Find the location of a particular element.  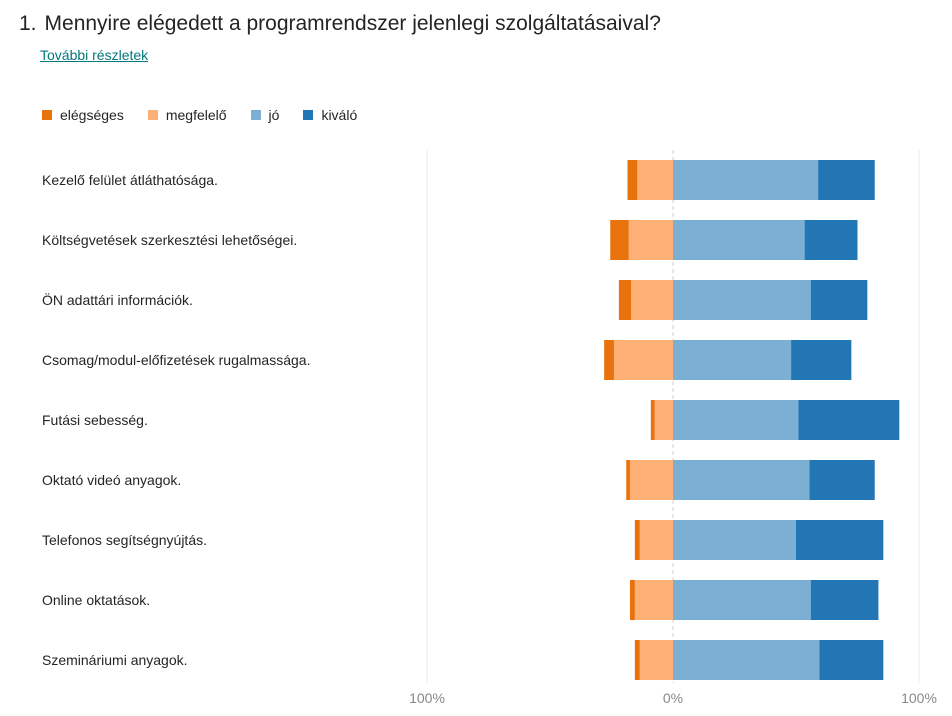

legend-label-kivalo: kiváló is located at coordinates (339, 115).